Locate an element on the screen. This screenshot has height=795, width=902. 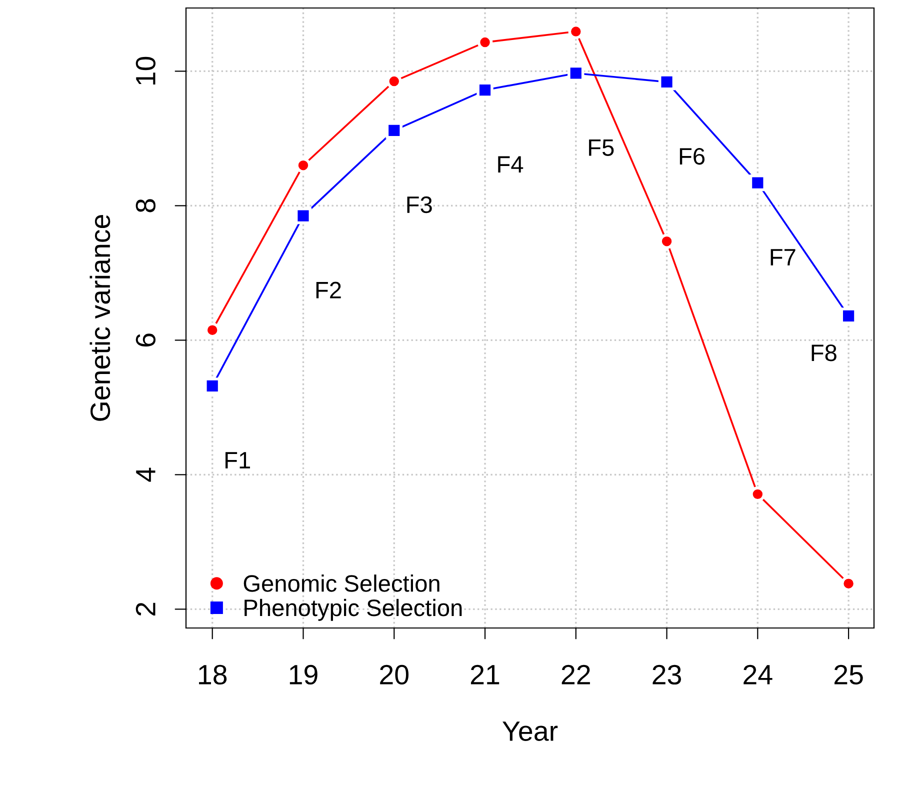
x-tick-label: 22 is located at coordinates (576, 674).